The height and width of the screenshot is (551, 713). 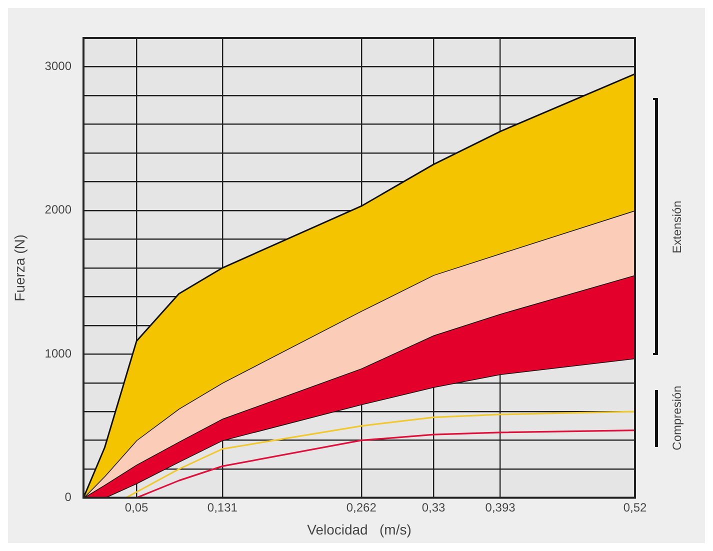 What do you see at coordinates (500, 507) in the screenshot?
I see `x-tick-label: 0,393` at bounding box center [500, 507].